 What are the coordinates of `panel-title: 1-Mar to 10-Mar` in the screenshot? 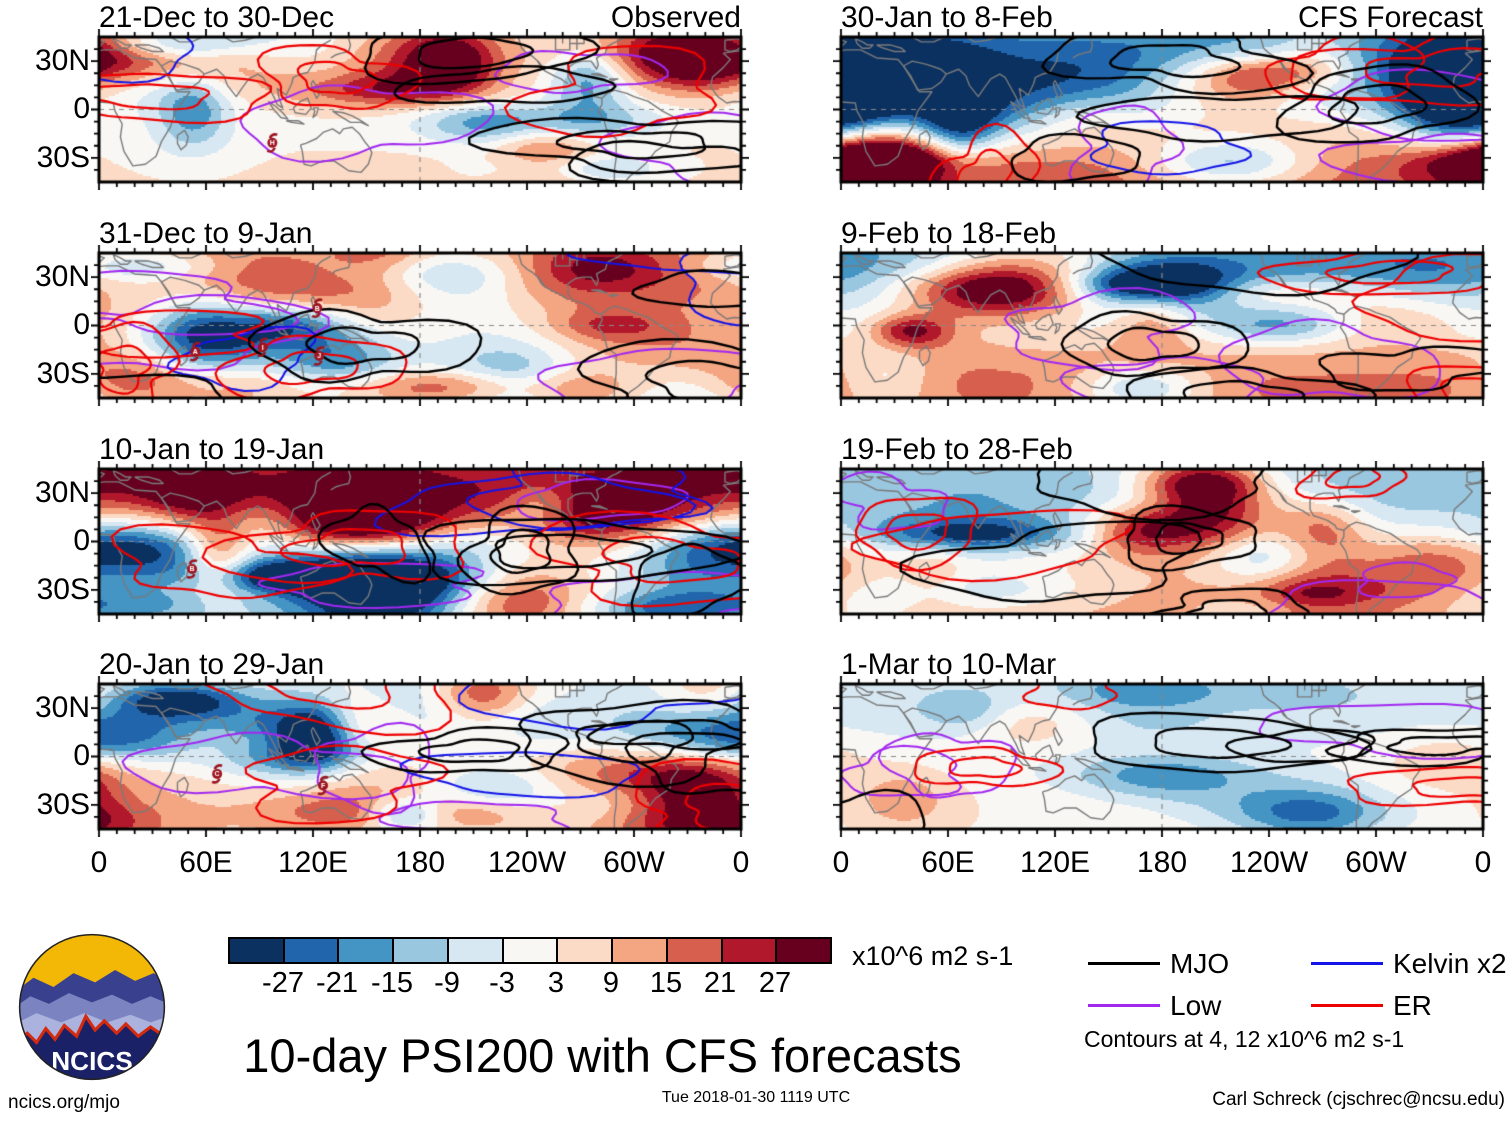 It's located at (949, 664).